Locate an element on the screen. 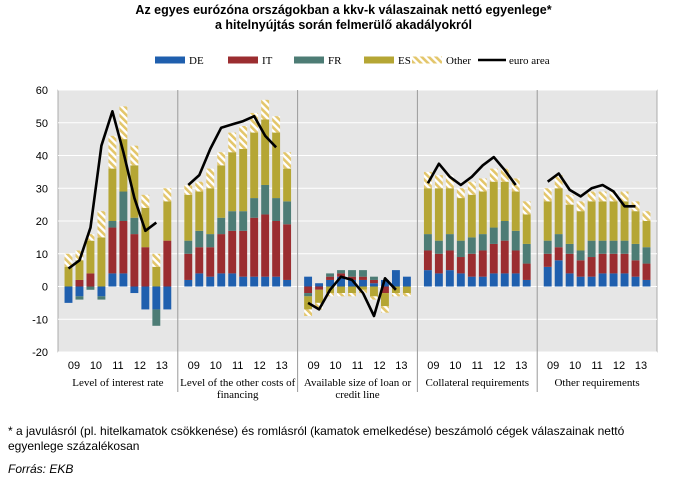 Image resolution: width=687 pixels, height=488 pixels. euro-area-line is located at coordinates (471, 171).